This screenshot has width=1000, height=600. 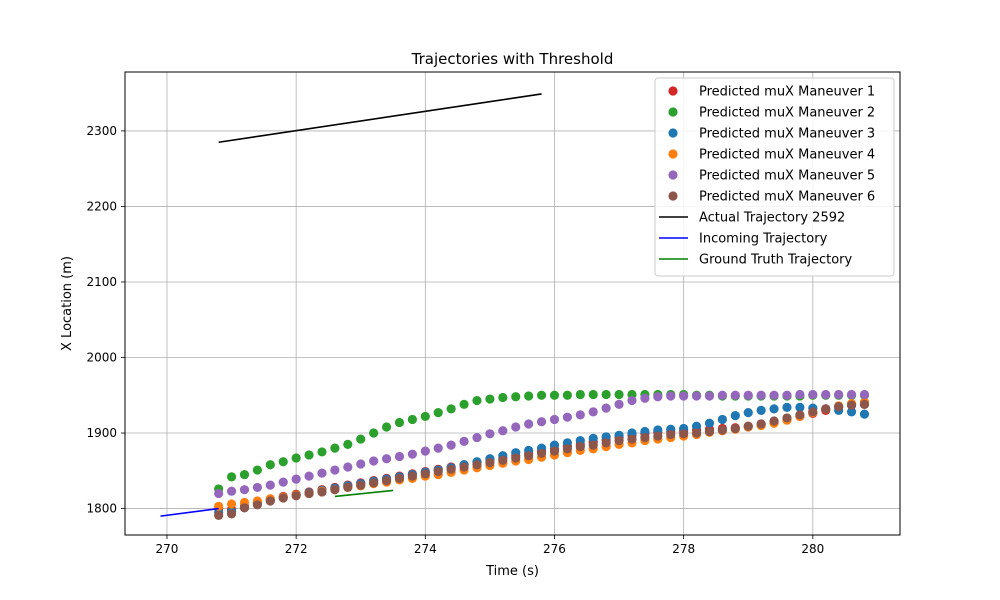 I want to click on legend-label: Predicted muX Maneuver 5, so click(x=787, y=176).